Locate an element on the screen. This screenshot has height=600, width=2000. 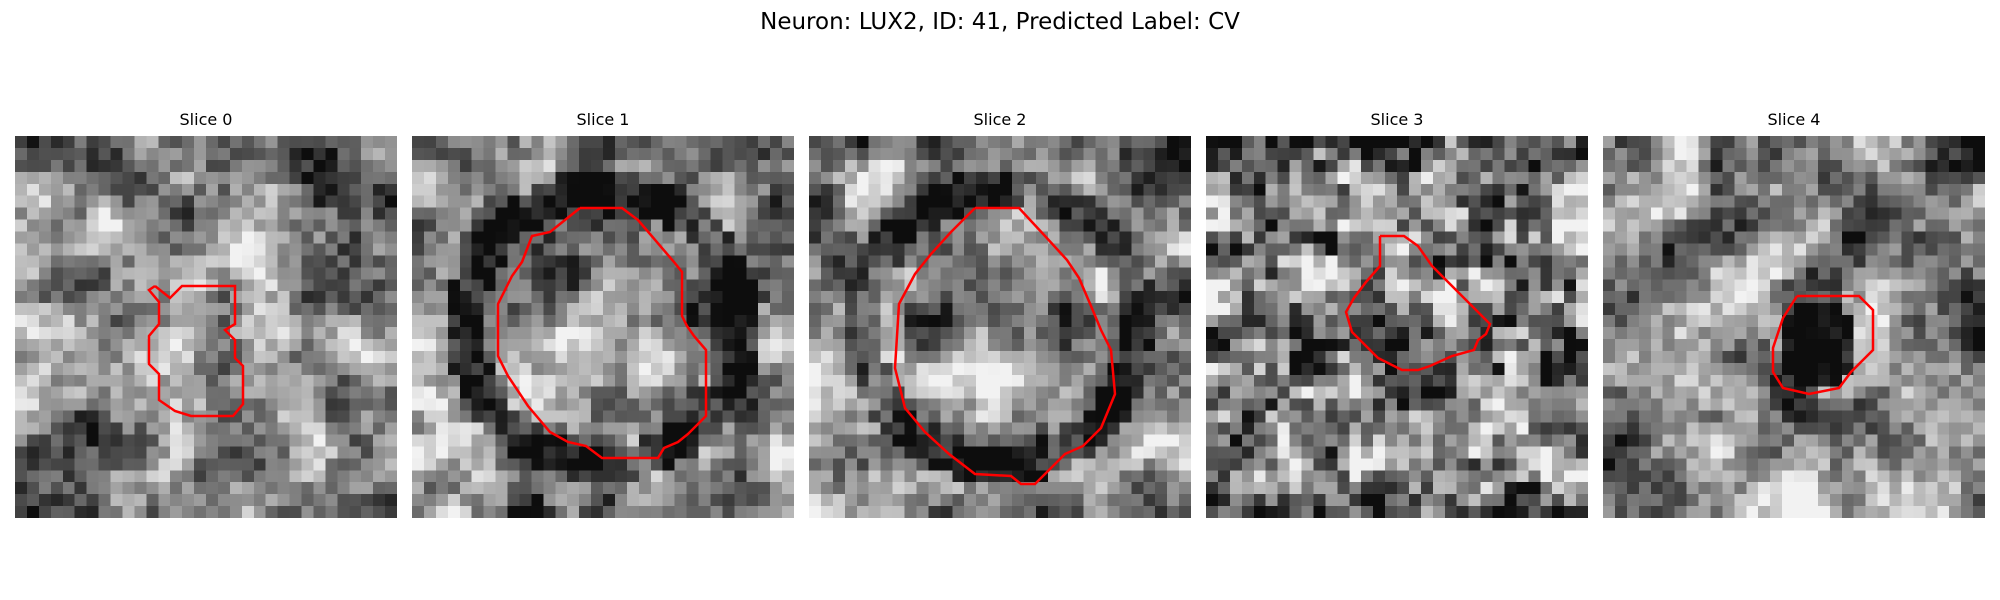
slice-panel-4: Slice 4 is located at coordinates (1794, 314).